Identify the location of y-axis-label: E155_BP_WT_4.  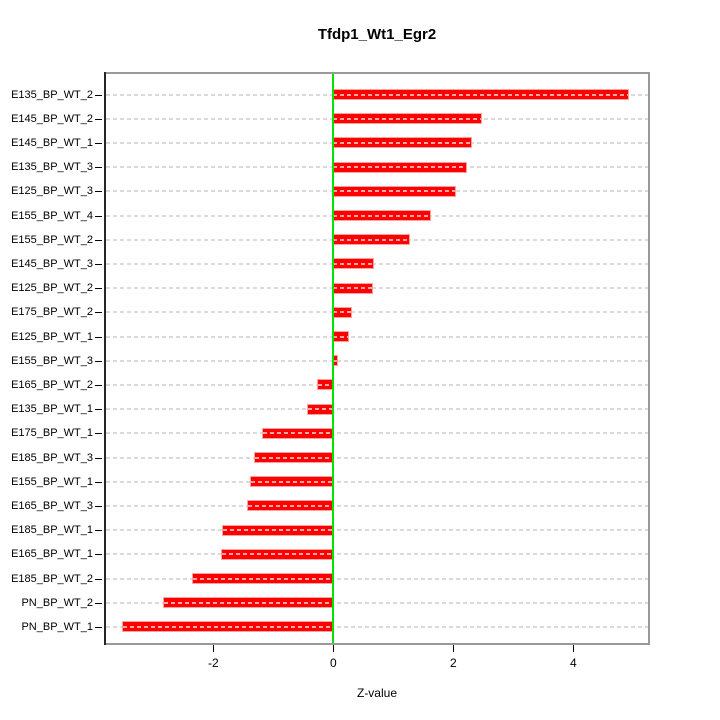
(52, 215).